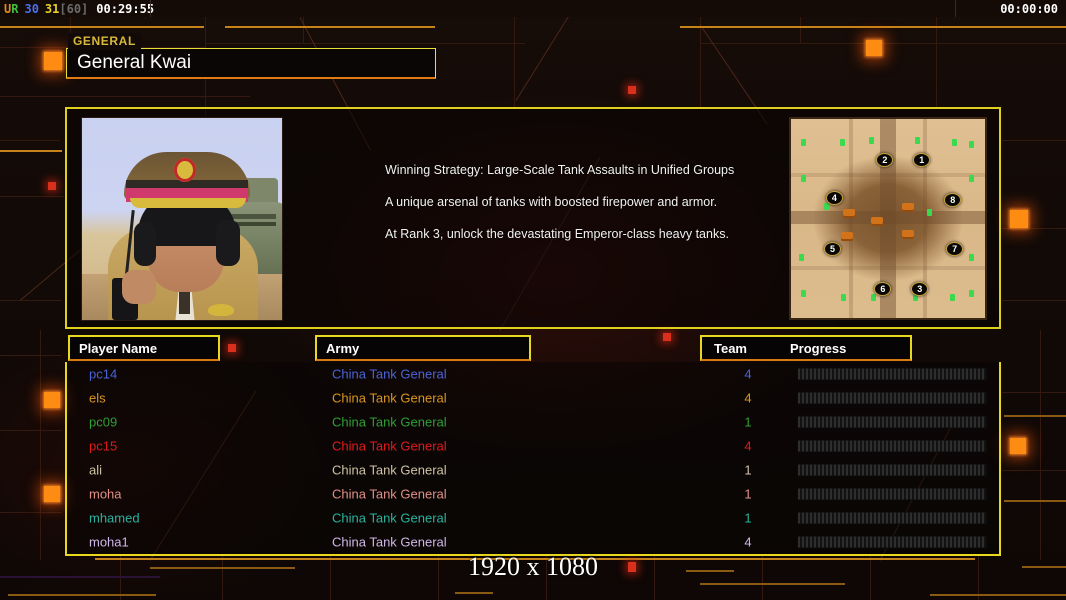 This screenshot has width=1066, height=600. Describe the element at coordinates (834, 197) in the screenshot. I see `map-start-position: 4` at that location.